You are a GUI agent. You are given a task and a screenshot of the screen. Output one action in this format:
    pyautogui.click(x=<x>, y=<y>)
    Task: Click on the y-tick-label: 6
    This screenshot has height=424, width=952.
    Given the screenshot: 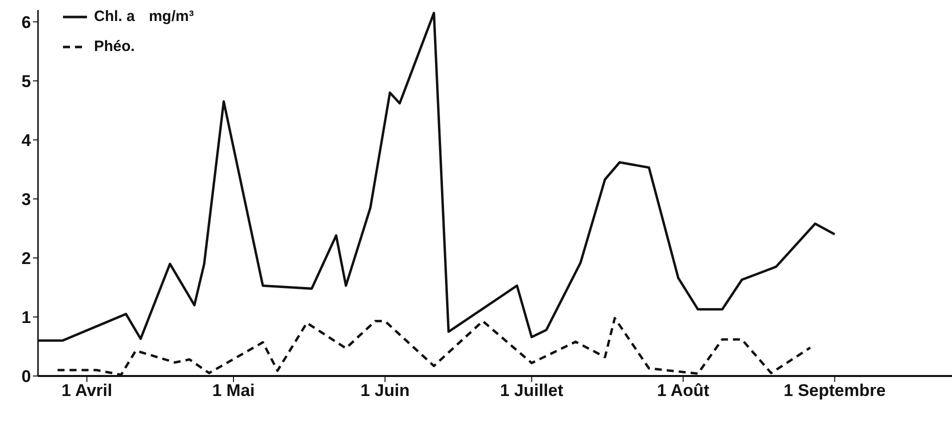 What is the action you would take?
    pyautogui.click(x=26, y=22)
    